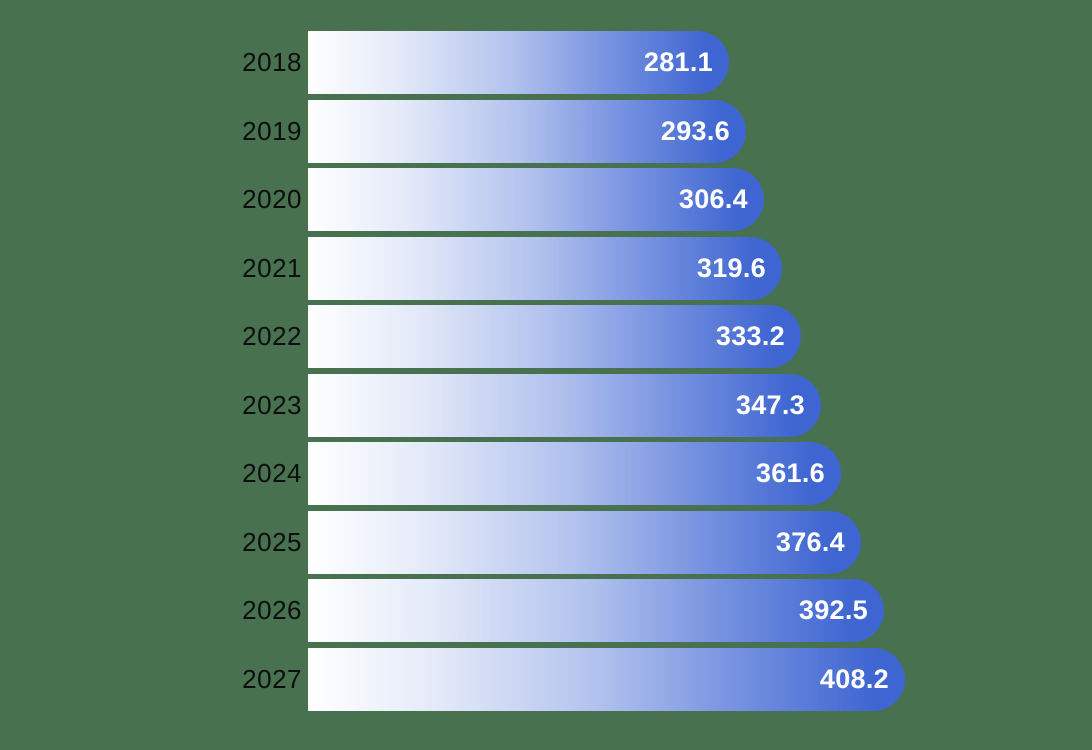  Describe the element at coordinates (272, 541) in the screenshot. I see `category-label: 2025` at that location.